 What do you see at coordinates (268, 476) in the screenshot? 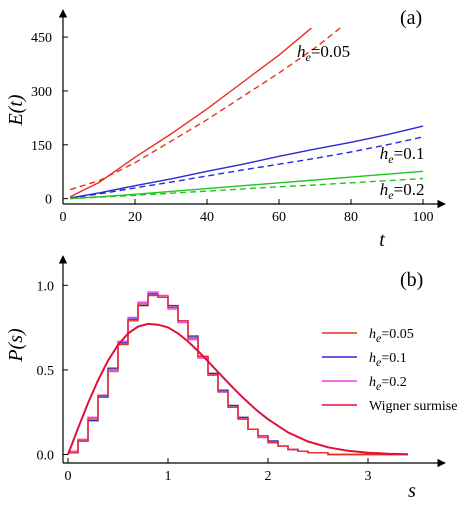
I see `panel-b-xtick-label: 2` at bounding box center [268, 476].